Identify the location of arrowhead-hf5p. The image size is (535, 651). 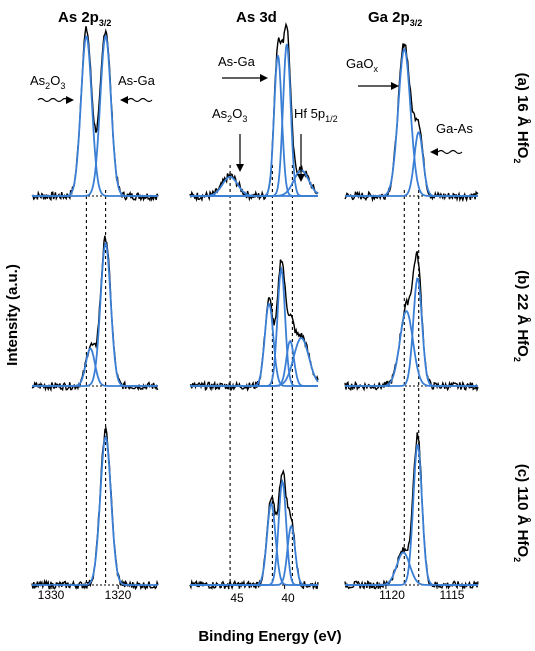
(301, 178).